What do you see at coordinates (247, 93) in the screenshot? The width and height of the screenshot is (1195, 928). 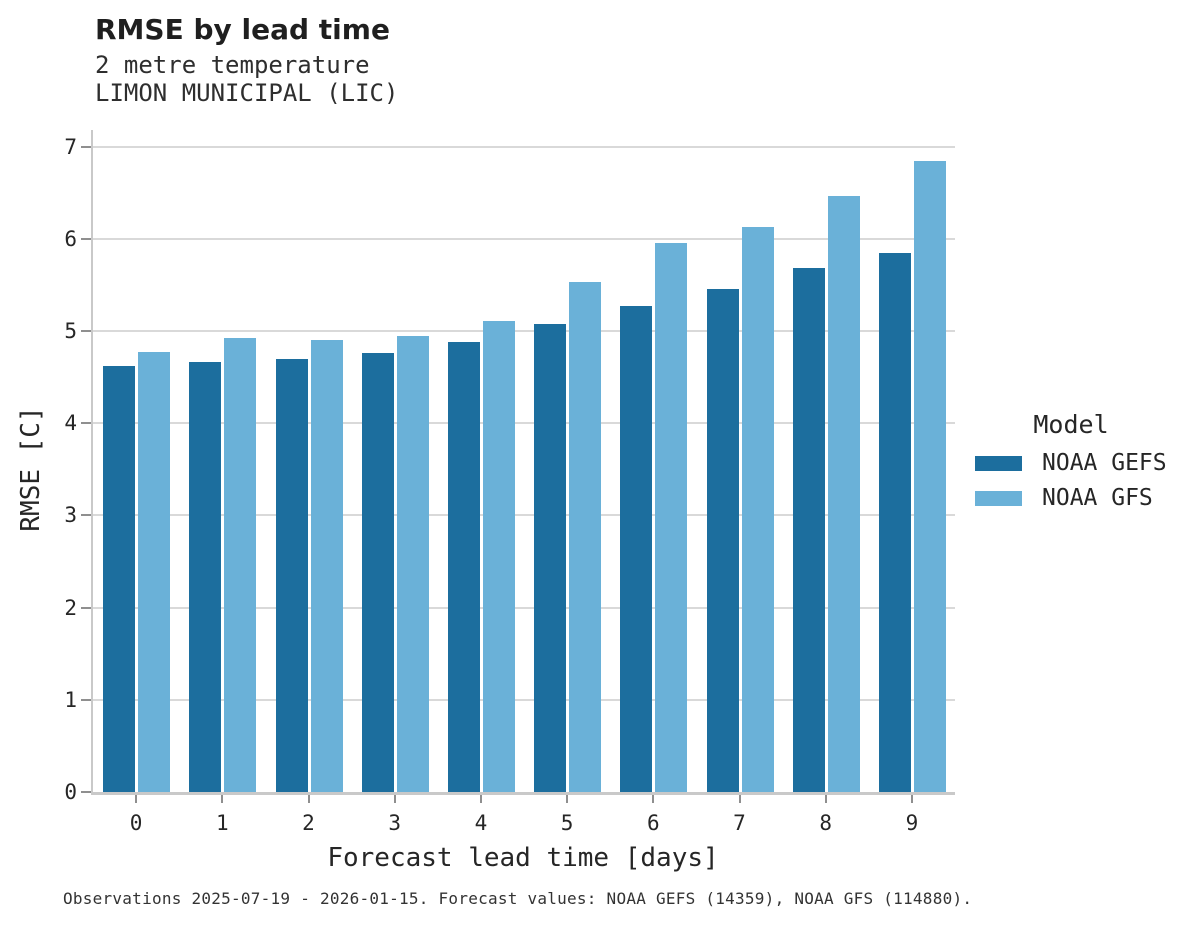 I see `chart-subtitle-station: LIMON MUNICIPAL (LIC)` at bounding box center [247, 93].